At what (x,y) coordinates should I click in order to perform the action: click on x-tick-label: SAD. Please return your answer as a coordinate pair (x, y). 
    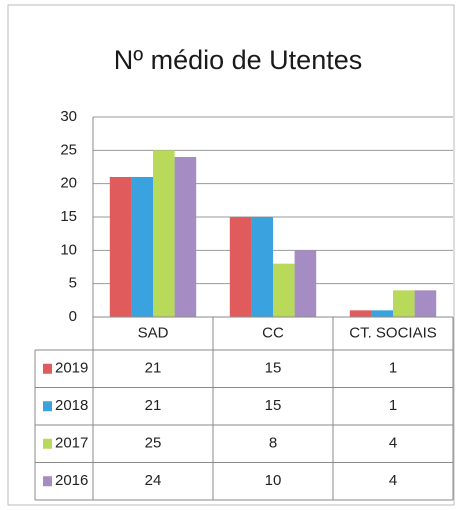
    Looking at the image, I should click on (153, 332).